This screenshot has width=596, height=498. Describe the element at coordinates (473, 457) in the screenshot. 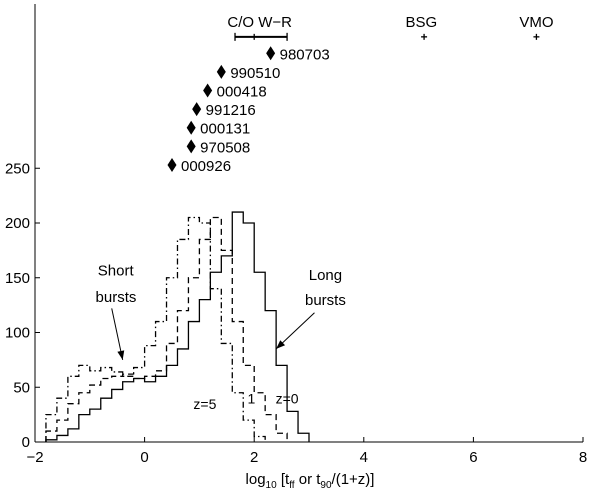

I see `x-tick-label: 6` at that location.